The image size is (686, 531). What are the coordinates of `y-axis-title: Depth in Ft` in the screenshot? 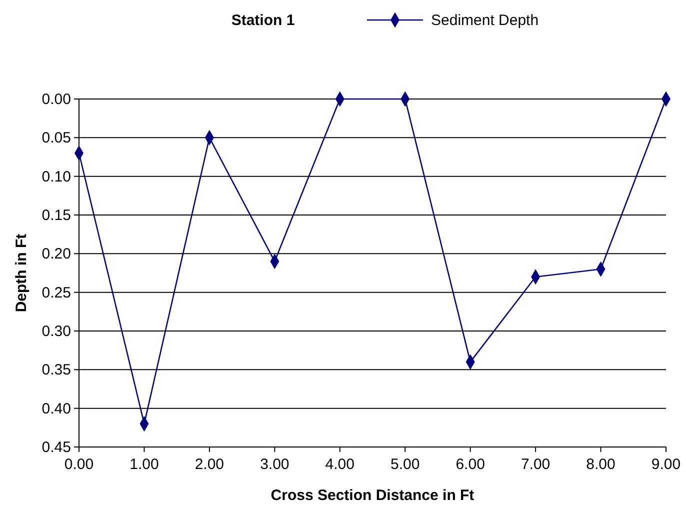 It's located at (21, 273).